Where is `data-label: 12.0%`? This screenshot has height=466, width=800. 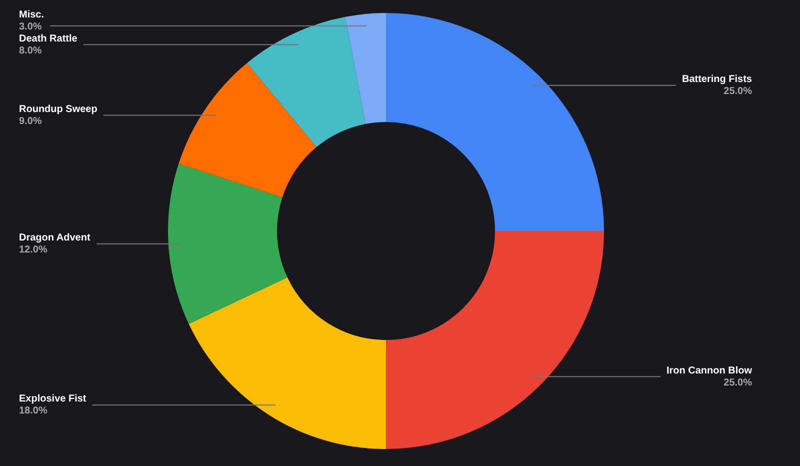 data-label: 12.0% is located at coordinates (33, 250).